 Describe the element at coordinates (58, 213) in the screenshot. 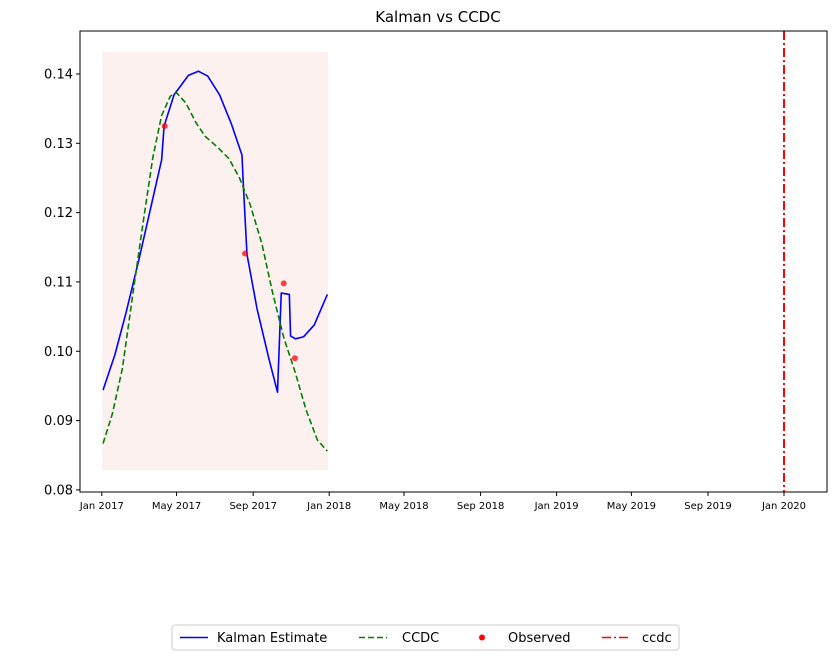

I see `y-tick-label-4: 0.12` at that location.